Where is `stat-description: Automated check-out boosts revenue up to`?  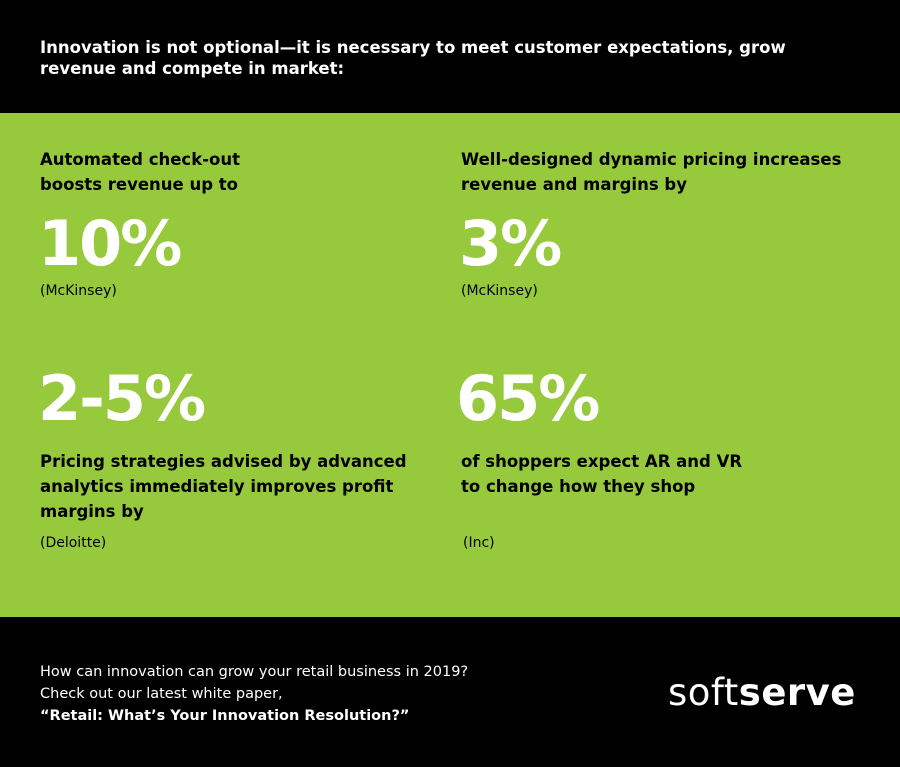 stat-description: Automated check-out boosts revenue up to is located at coordinates (140, 172).